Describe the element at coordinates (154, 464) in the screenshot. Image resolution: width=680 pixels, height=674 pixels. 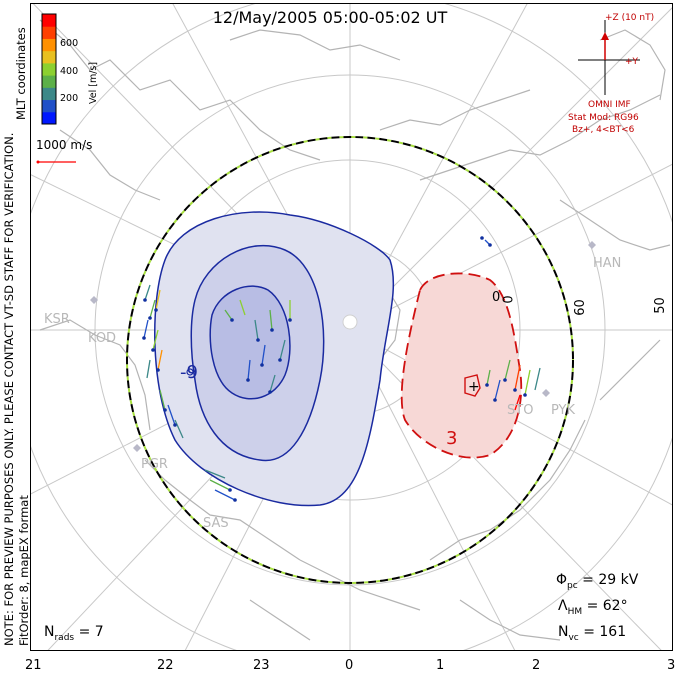
I see `site-label-pgr: PGR` at that location.